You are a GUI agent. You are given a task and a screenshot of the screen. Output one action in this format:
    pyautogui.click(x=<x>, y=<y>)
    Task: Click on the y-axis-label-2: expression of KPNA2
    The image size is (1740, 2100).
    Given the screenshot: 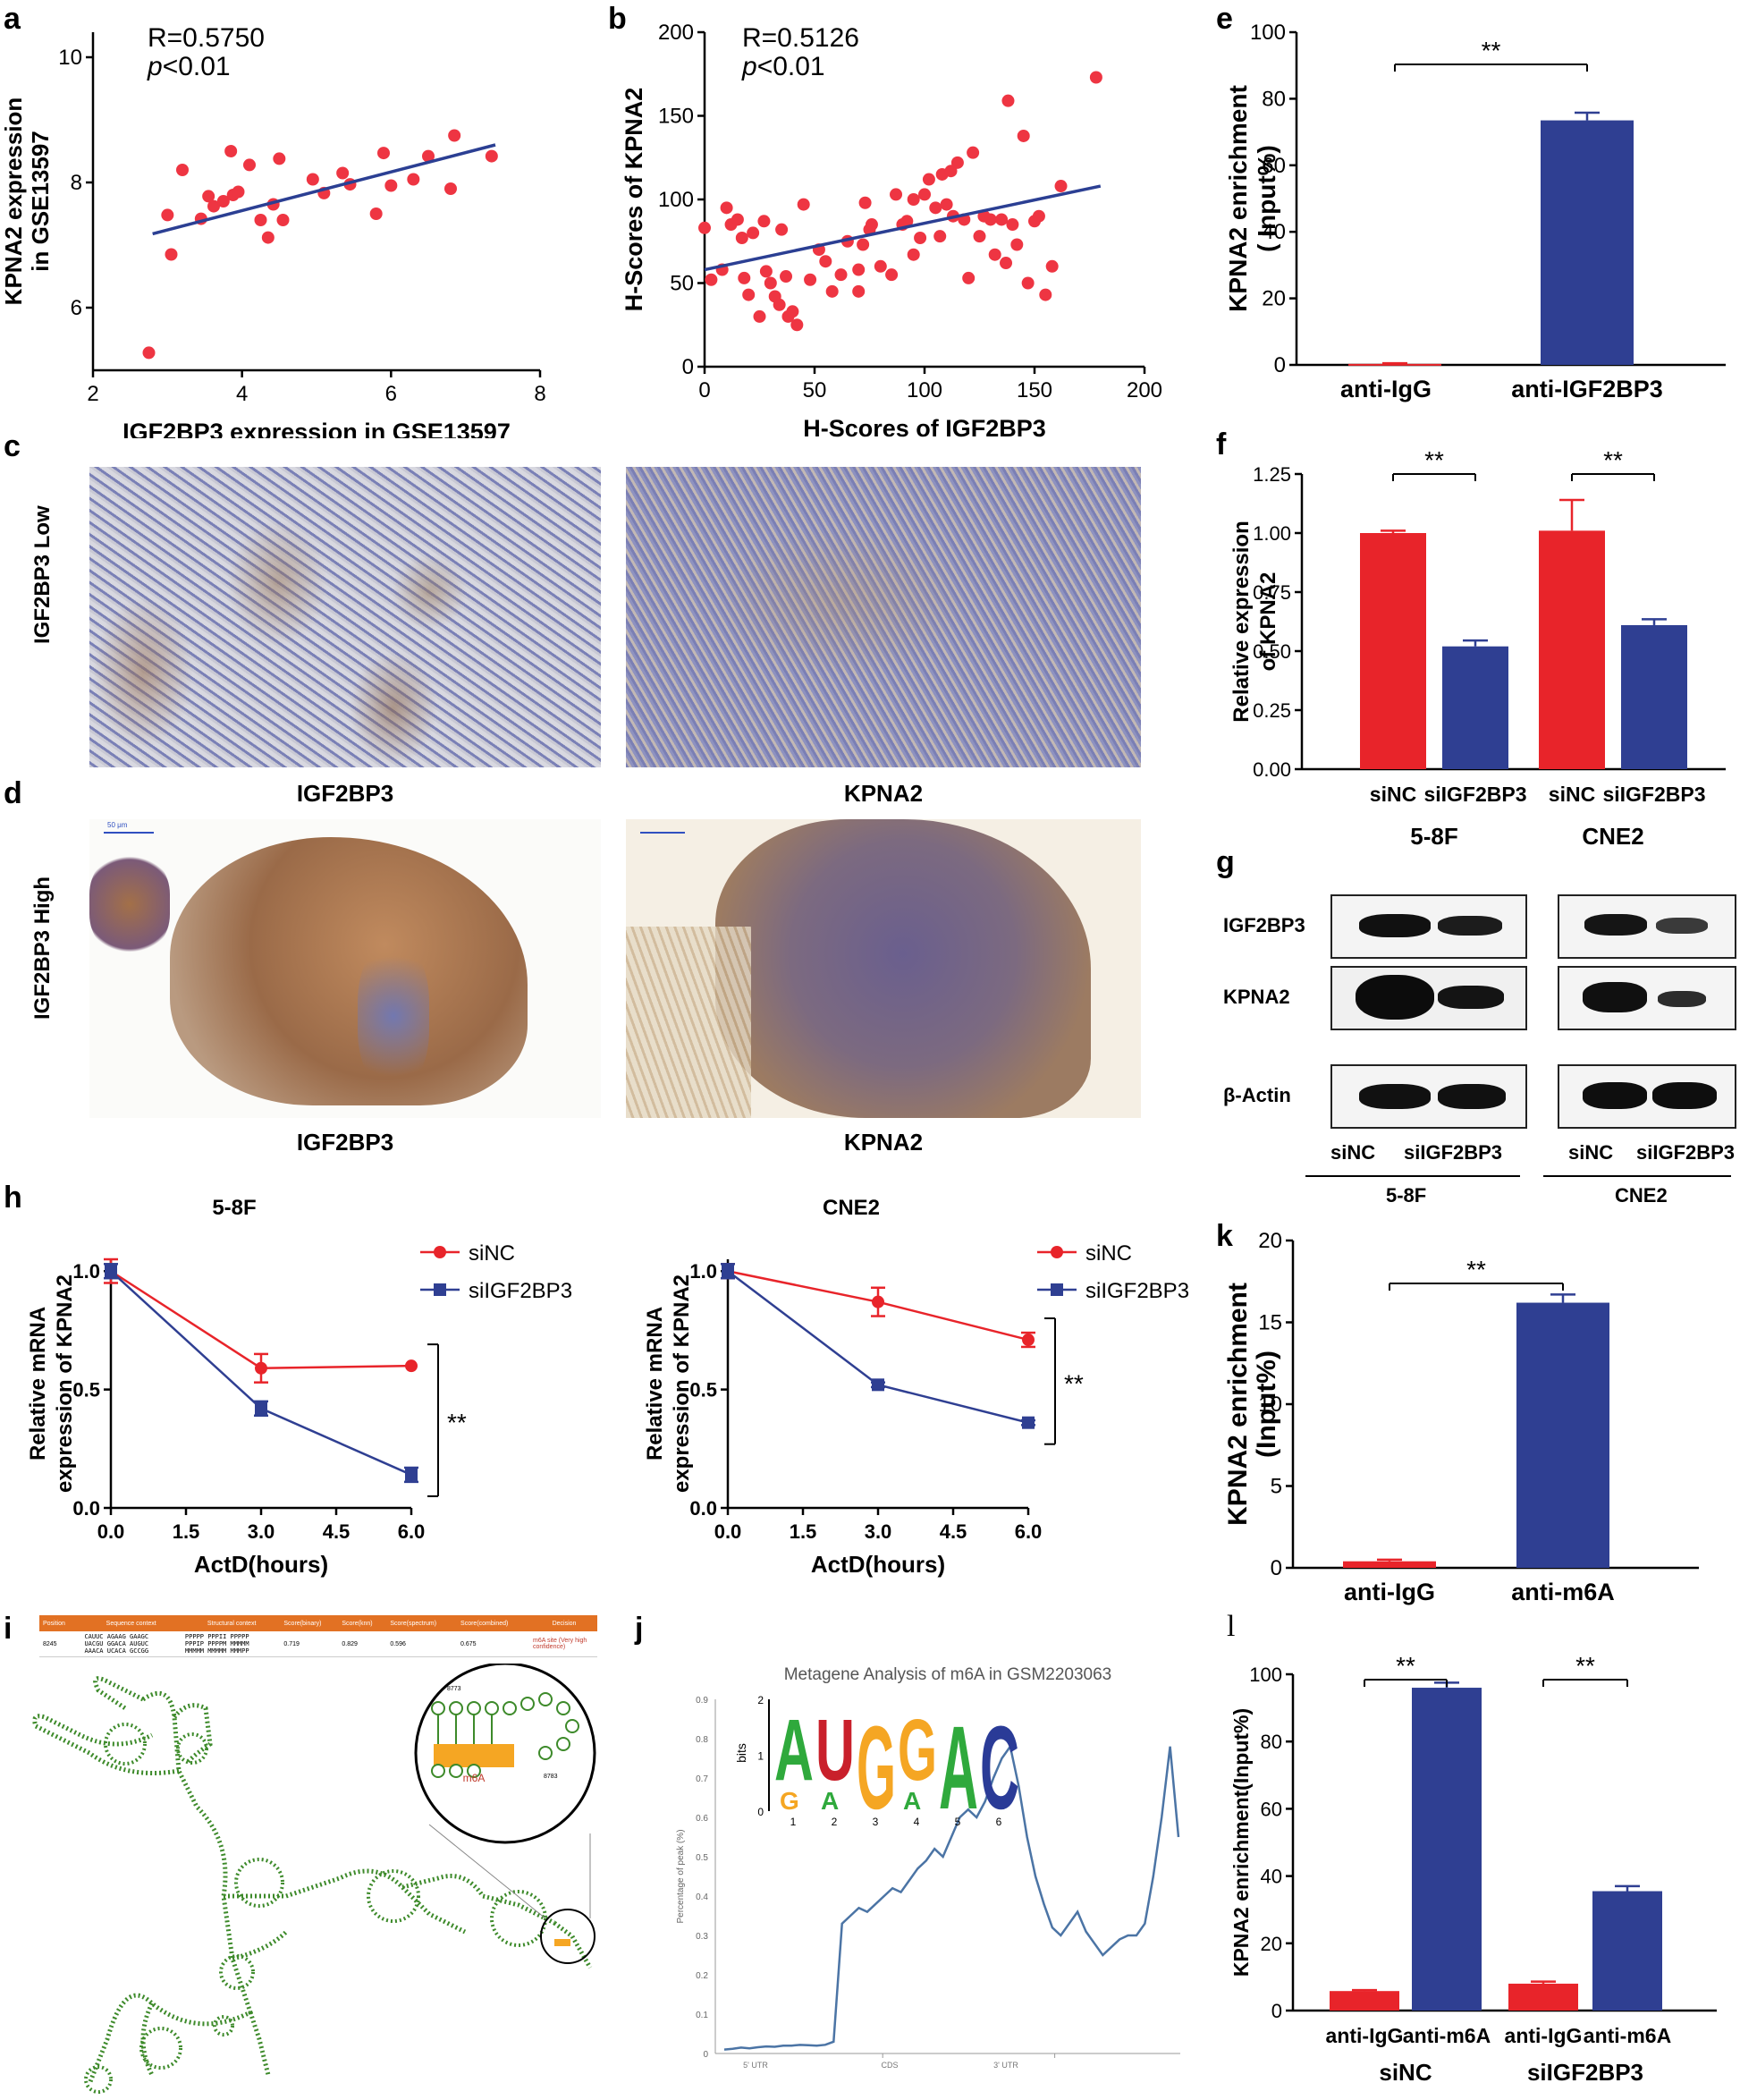 What is the action you would take?
    pyautogui.click(x=682, y=1383)
    